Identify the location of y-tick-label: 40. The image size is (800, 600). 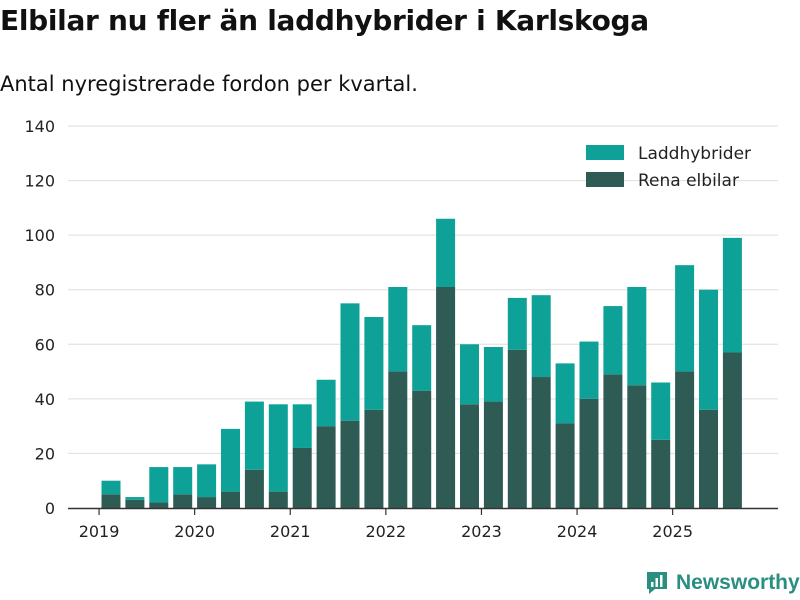
(45, 399).